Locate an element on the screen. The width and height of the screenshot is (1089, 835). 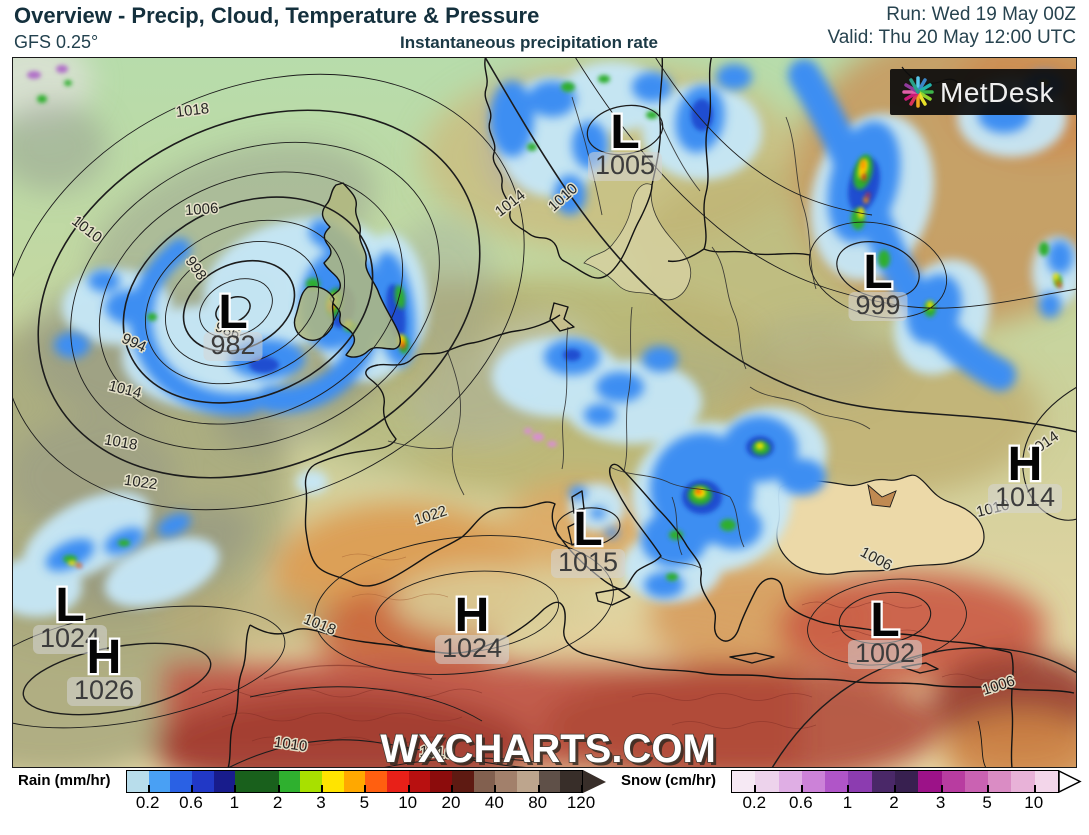
nile is located at coordinates (982, 744).